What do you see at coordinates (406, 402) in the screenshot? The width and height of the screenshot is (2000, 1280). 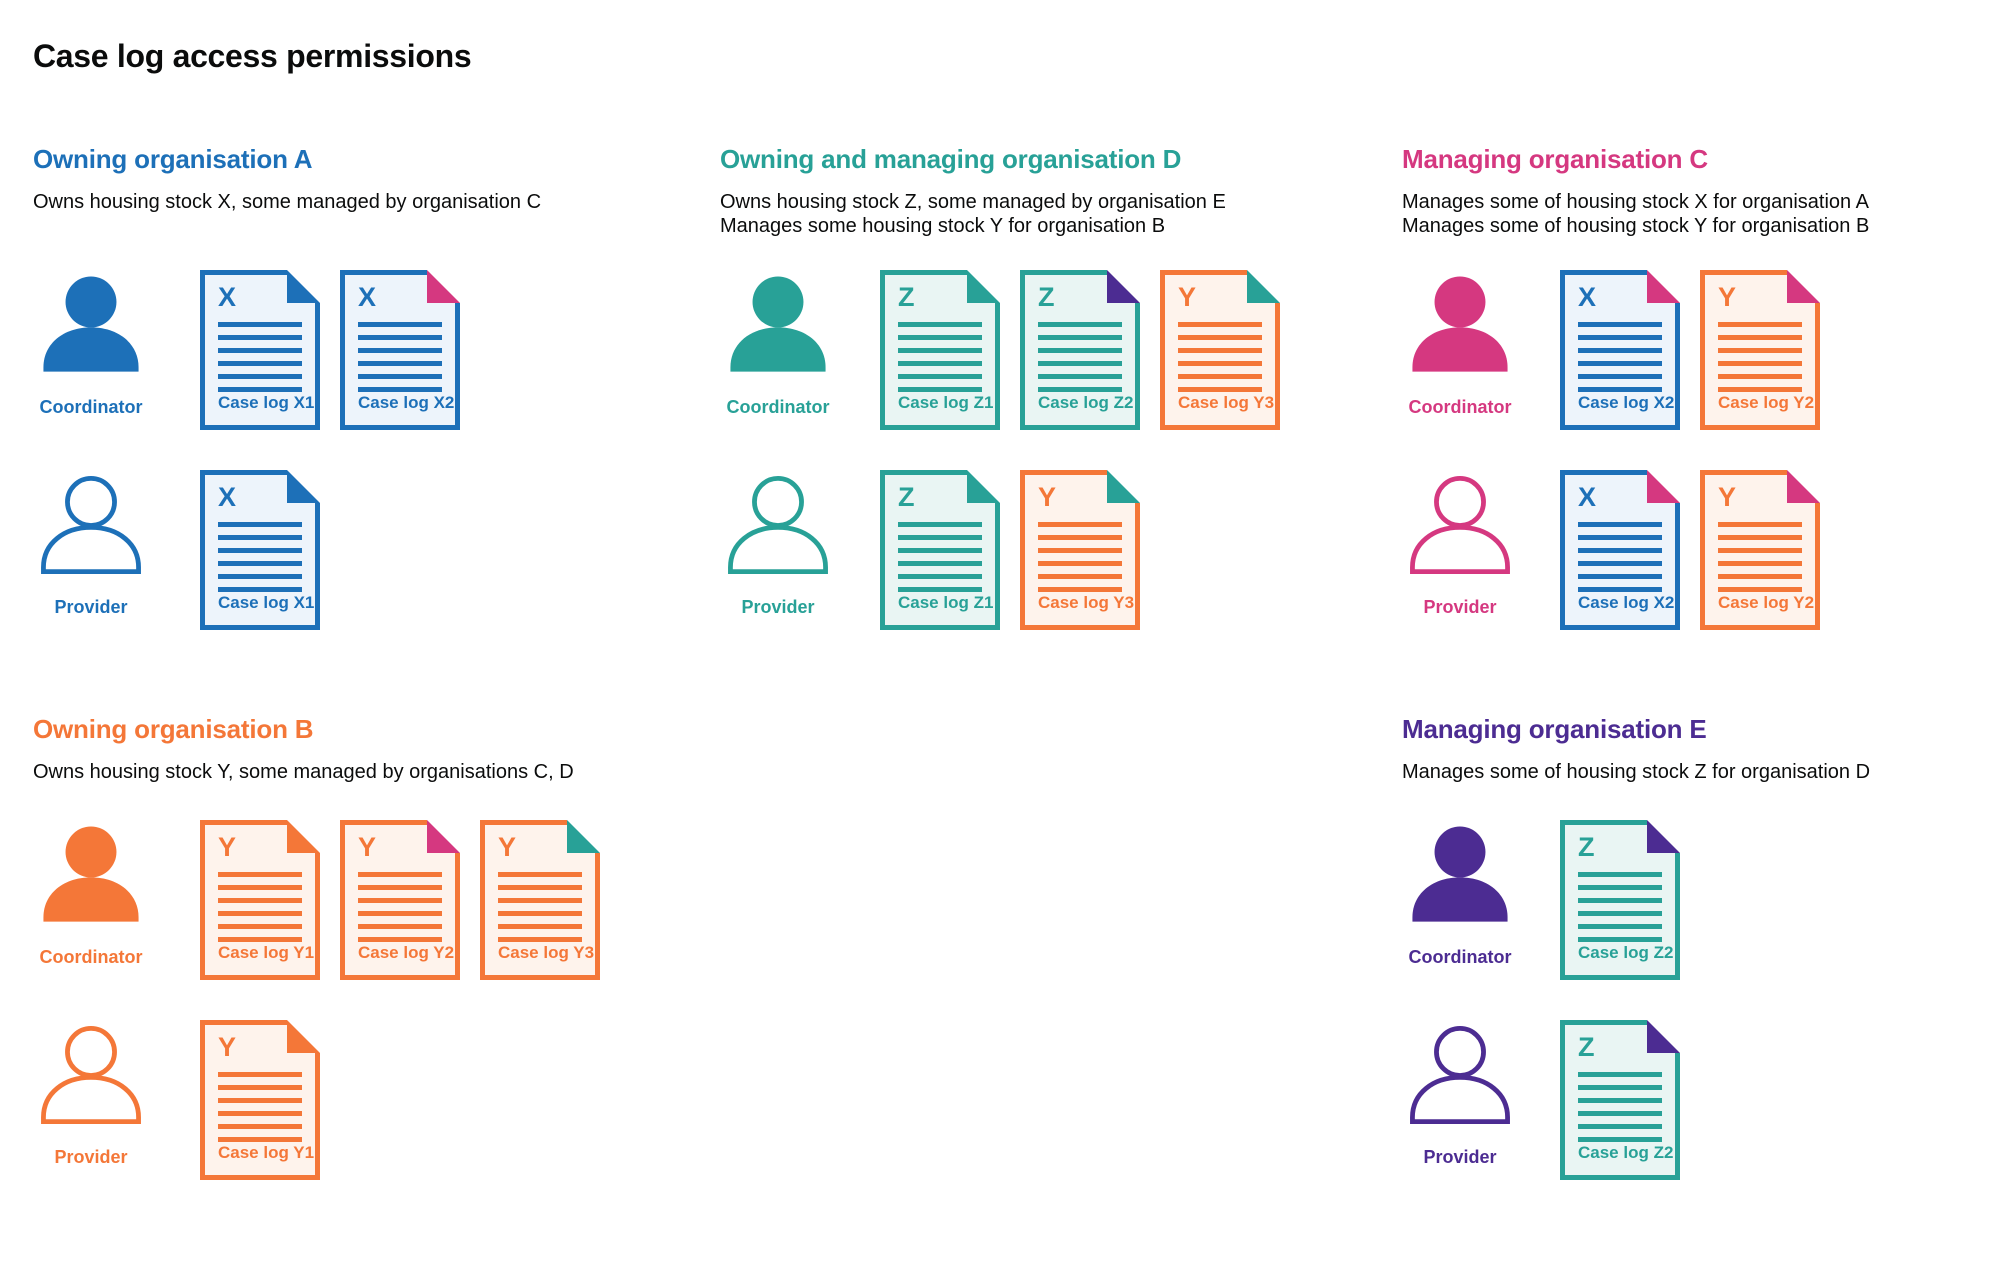 I see `document-label: Case log X2` at bounding box center [406, 402].